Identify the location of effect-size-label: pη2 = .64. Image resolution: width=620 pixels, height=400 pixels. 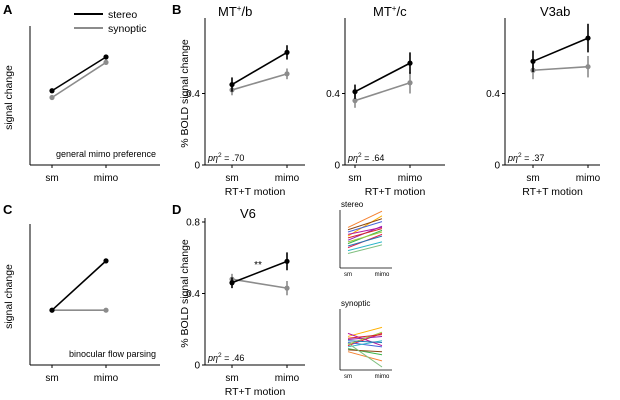
(365, 157).